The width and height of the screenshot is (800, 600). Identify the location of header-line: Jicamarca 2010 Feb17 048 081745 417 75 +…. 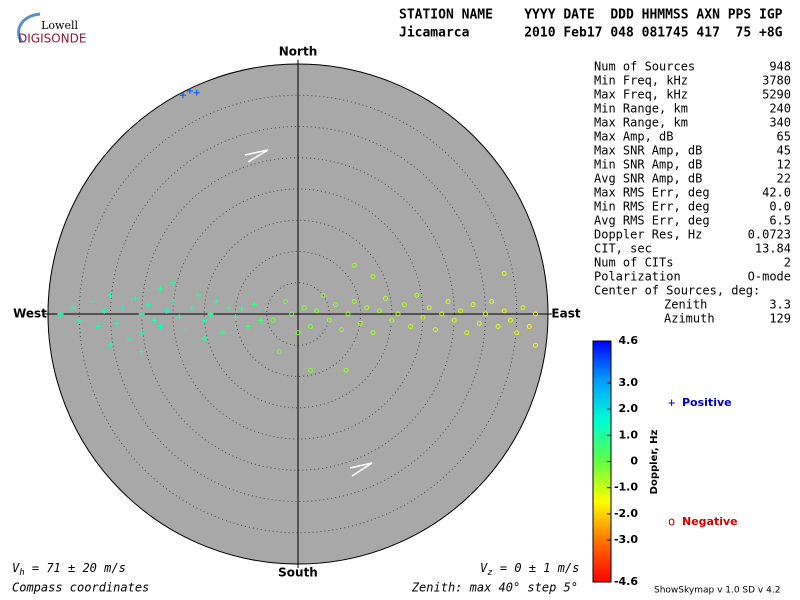
(591, 33).